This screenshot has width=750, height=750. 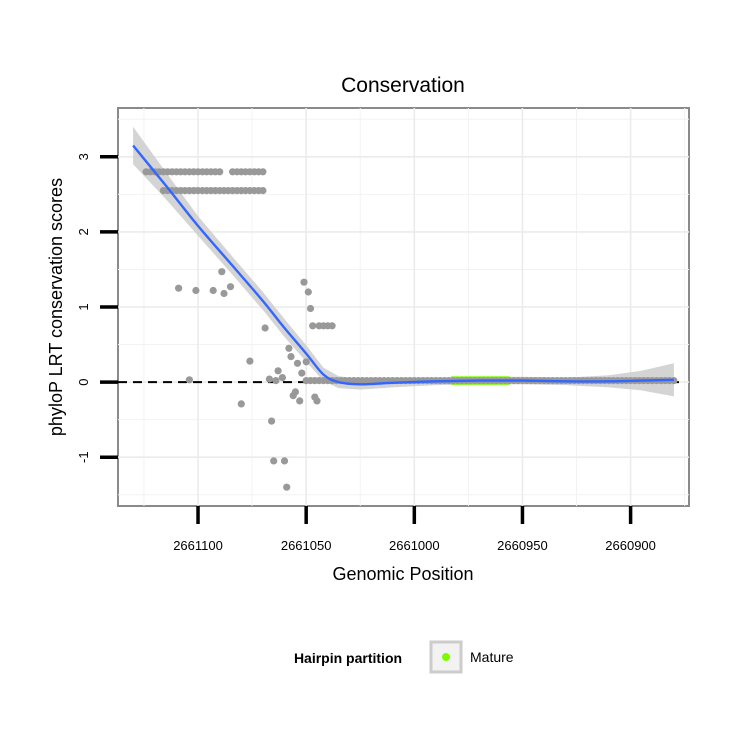 What do you see at coordinates (522, 545) in the screenshot?
I see `x-tick-label: 2660950` at bounding box center [522, 545].